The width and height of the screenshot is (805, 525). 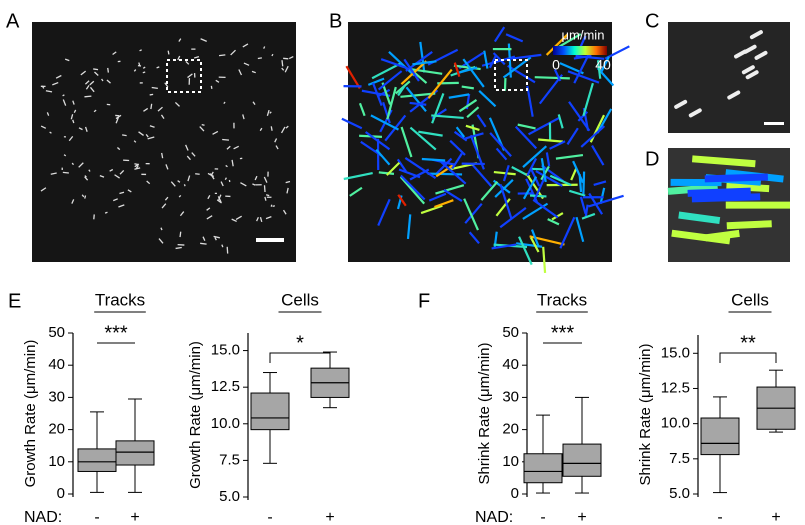 I want to click on image-a, so click(x=164, y=142).